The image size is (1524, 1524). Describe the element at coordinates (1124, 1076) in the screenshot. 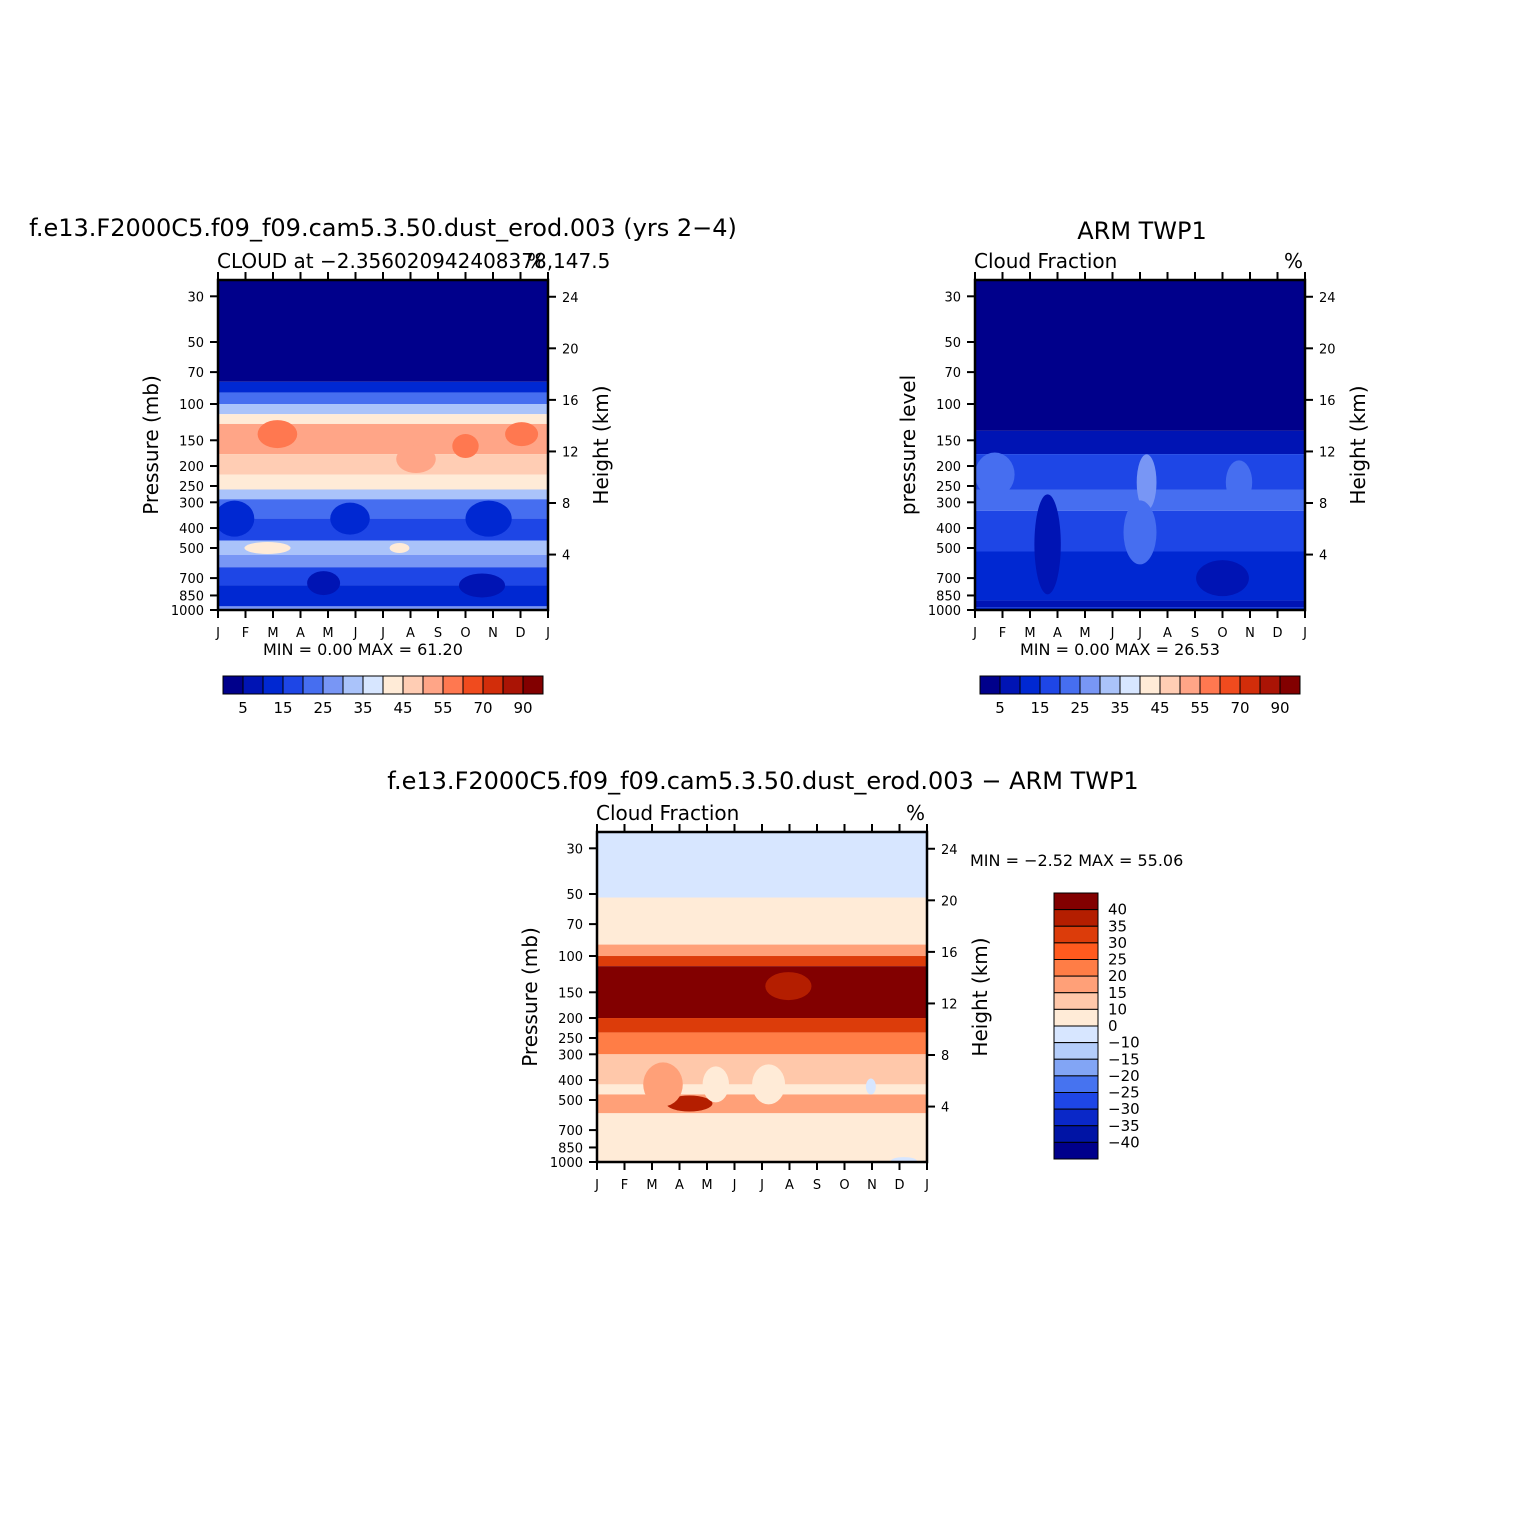

I see `colorbar-label: −20` at that location.